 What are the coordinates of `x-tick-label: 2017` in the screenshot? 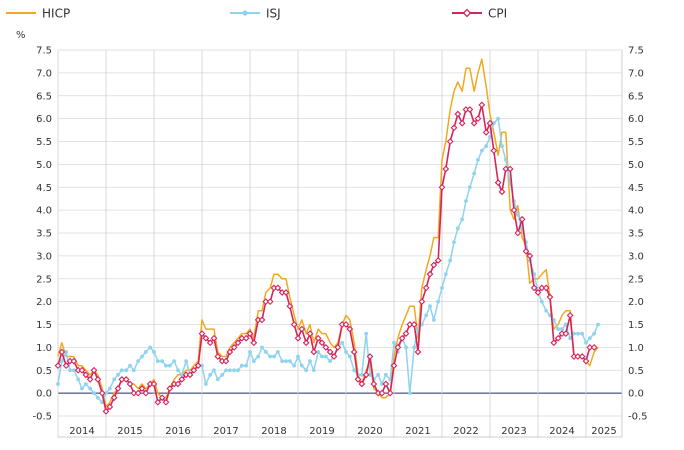 It's located at (225, 431).